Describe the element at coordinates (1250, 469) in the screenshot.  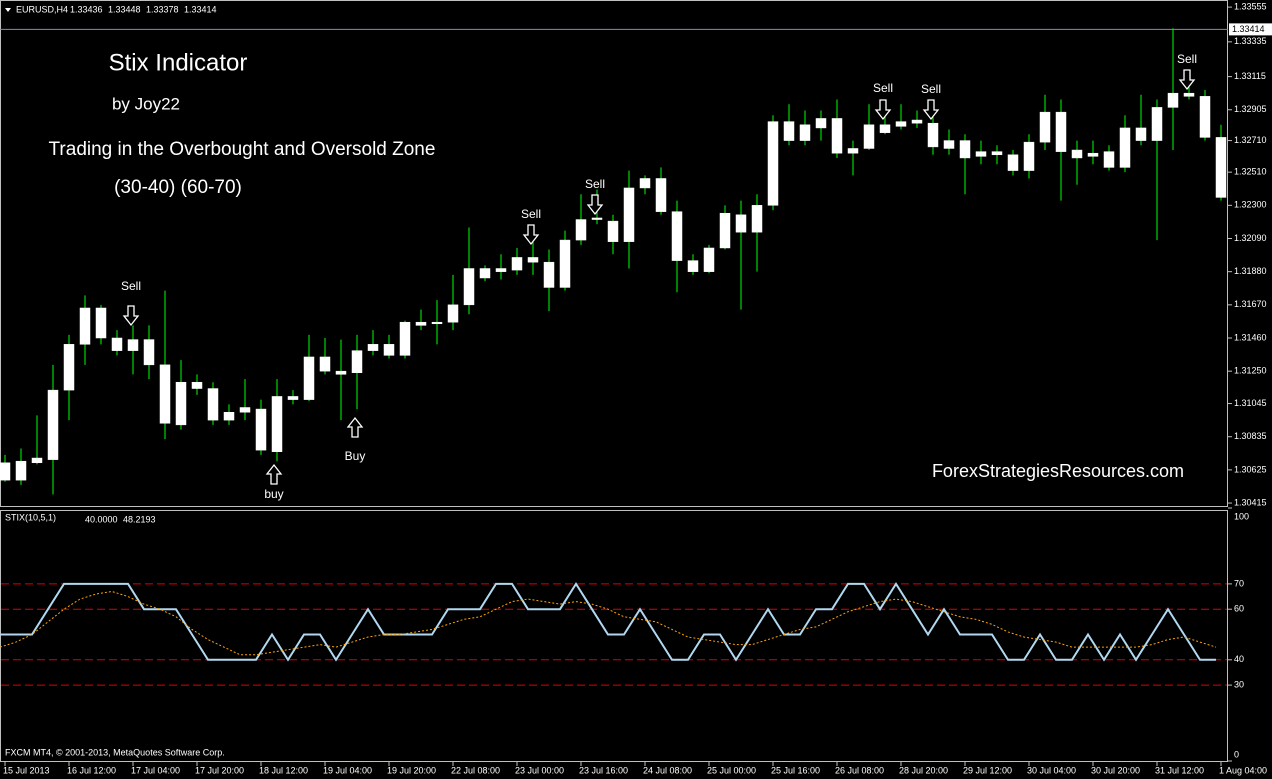
I see `y-tick-label: 1.30625` at that location.